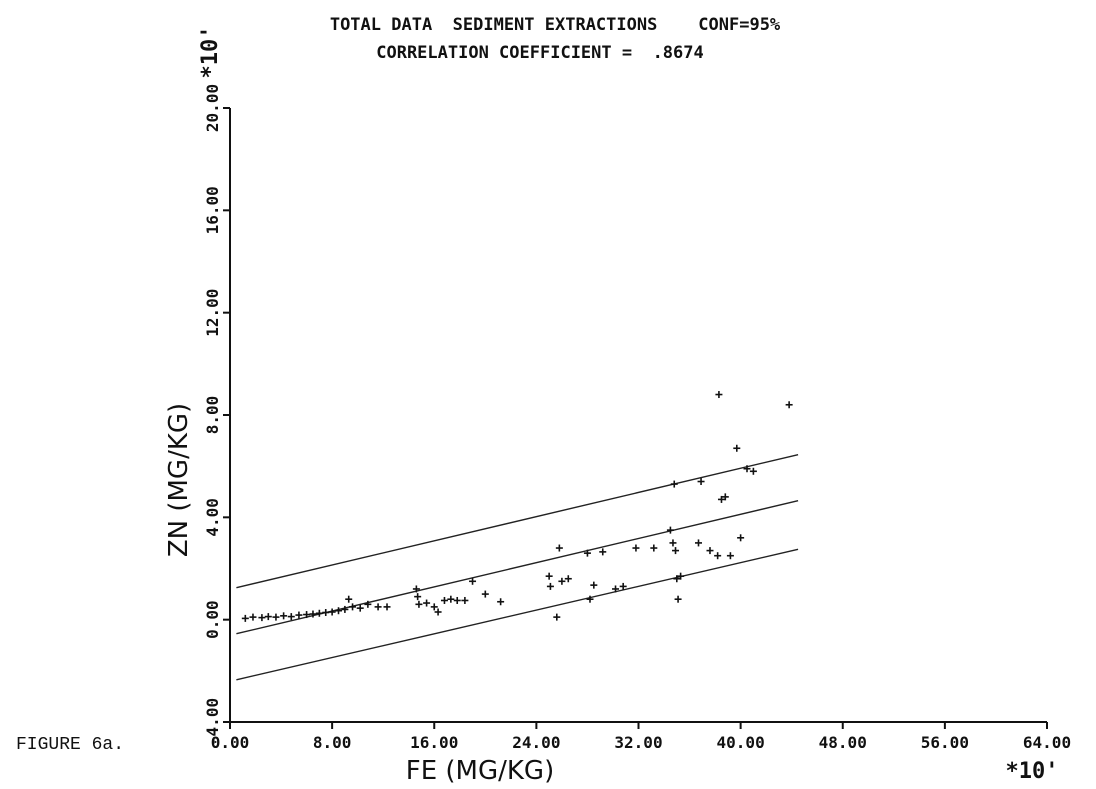 This screenshot has height=789, width=1096. What do you see at coordinates (517, 614) in the screenshot?
I see `lower-confidence-line` at bounding box center [517, 614].